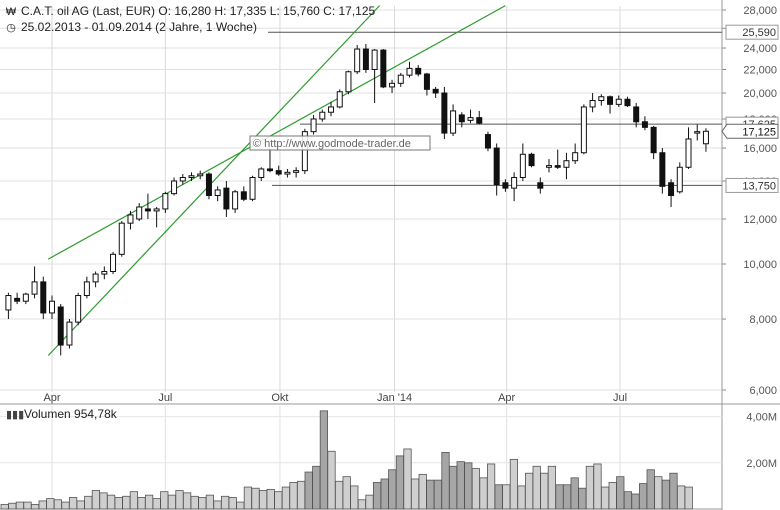  I want to click on y-tick-label: 24,000, so click(760, 49).